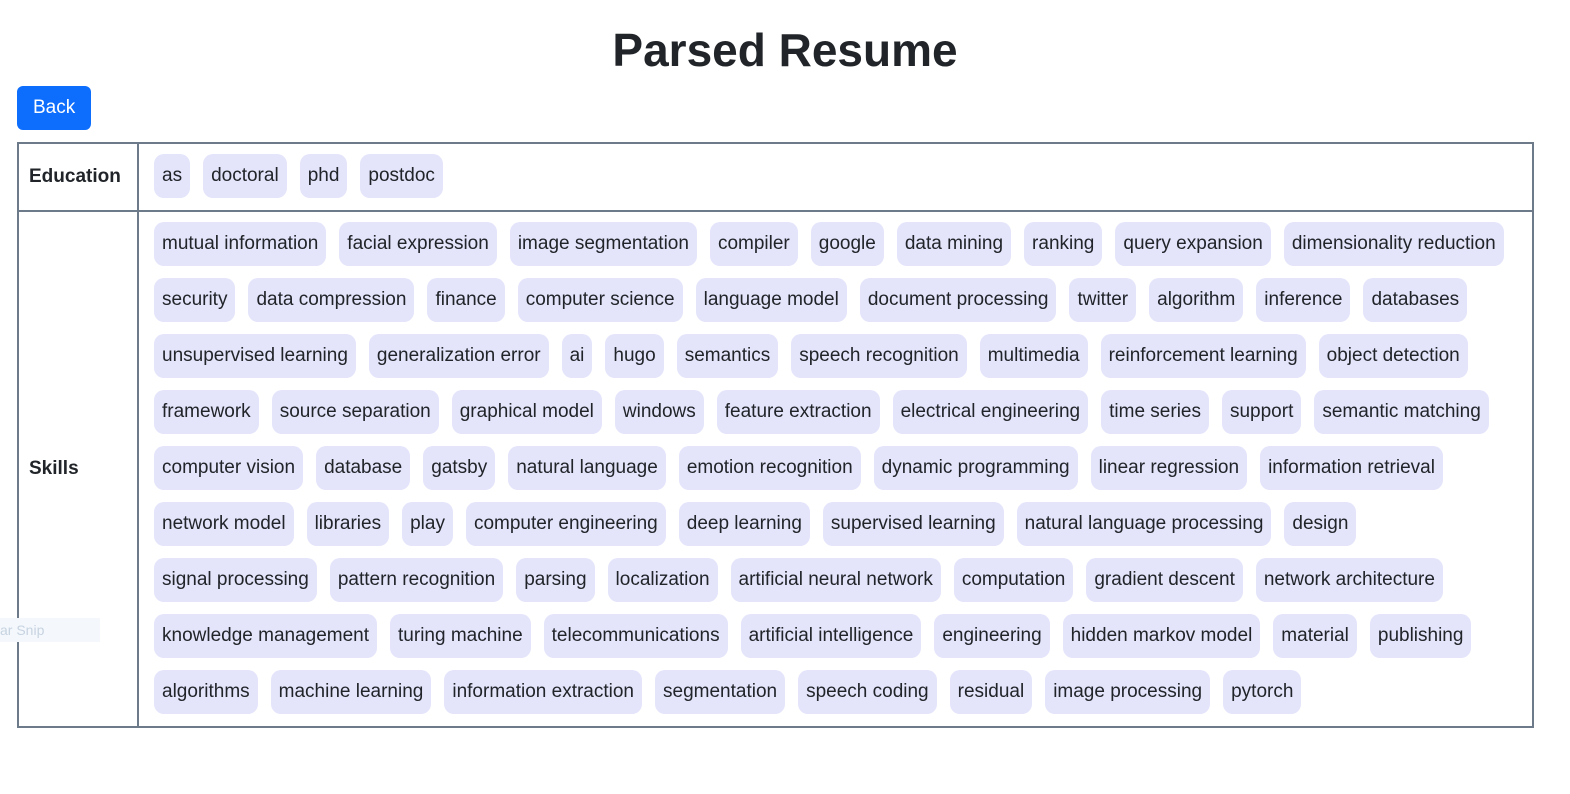 This screenshot has height=794, width=1570. I want to click on tag-badge: support, so click(1261, 412).